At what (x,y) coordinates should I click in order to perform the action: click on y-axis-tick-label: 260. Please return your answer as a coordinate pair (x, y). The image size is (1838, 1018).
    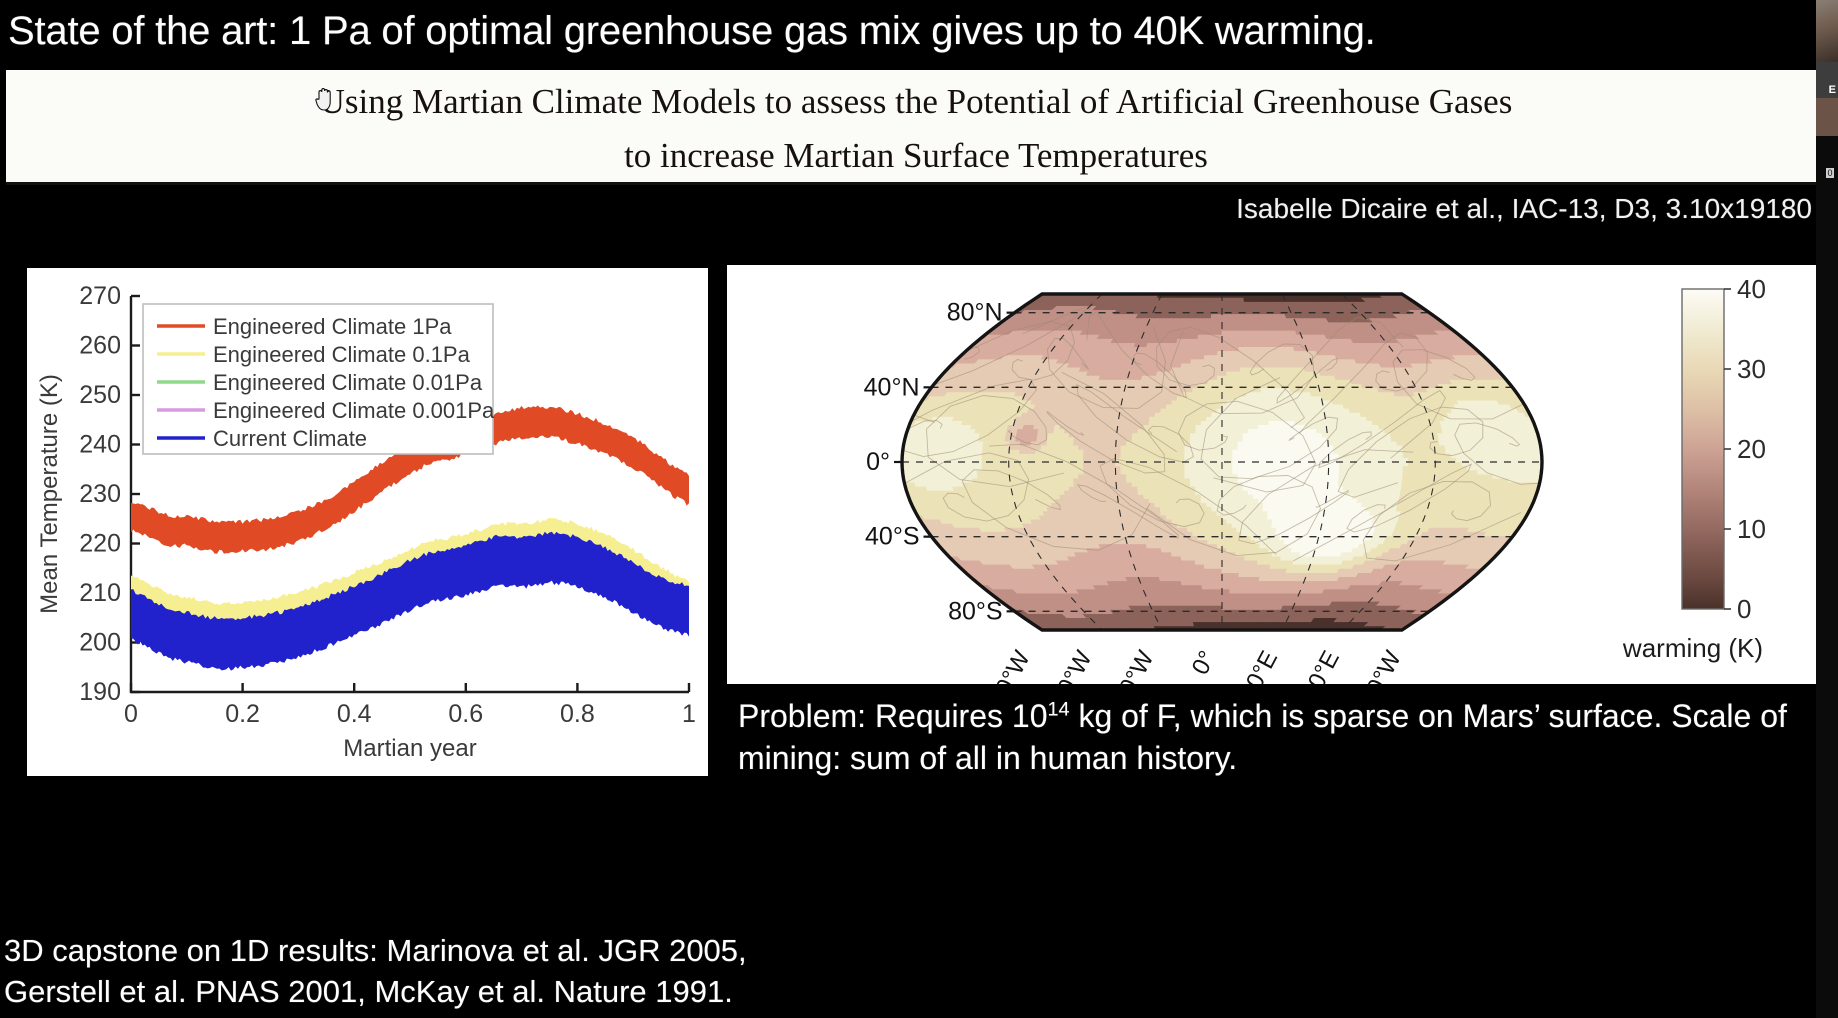
    Looking at the image, I should click on (100, 346).